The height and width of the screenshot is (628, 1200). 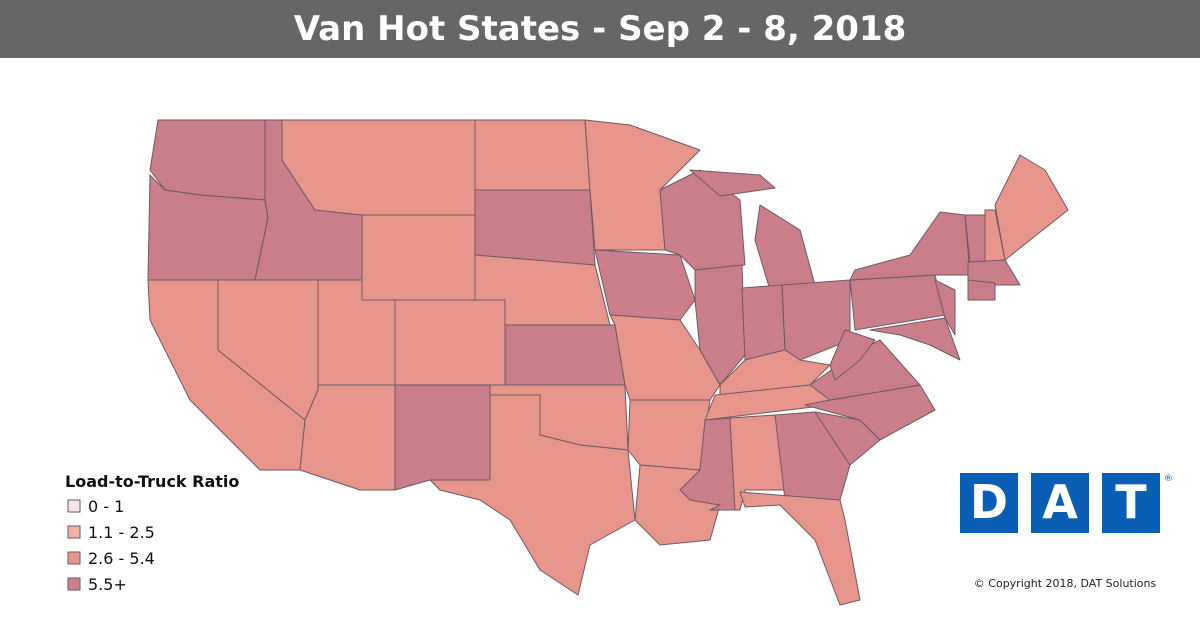 What do you see at coordinates (106, 506) in the screenshot?
I see `legend-label: 0 - 1` at bounding box center [106, 506].